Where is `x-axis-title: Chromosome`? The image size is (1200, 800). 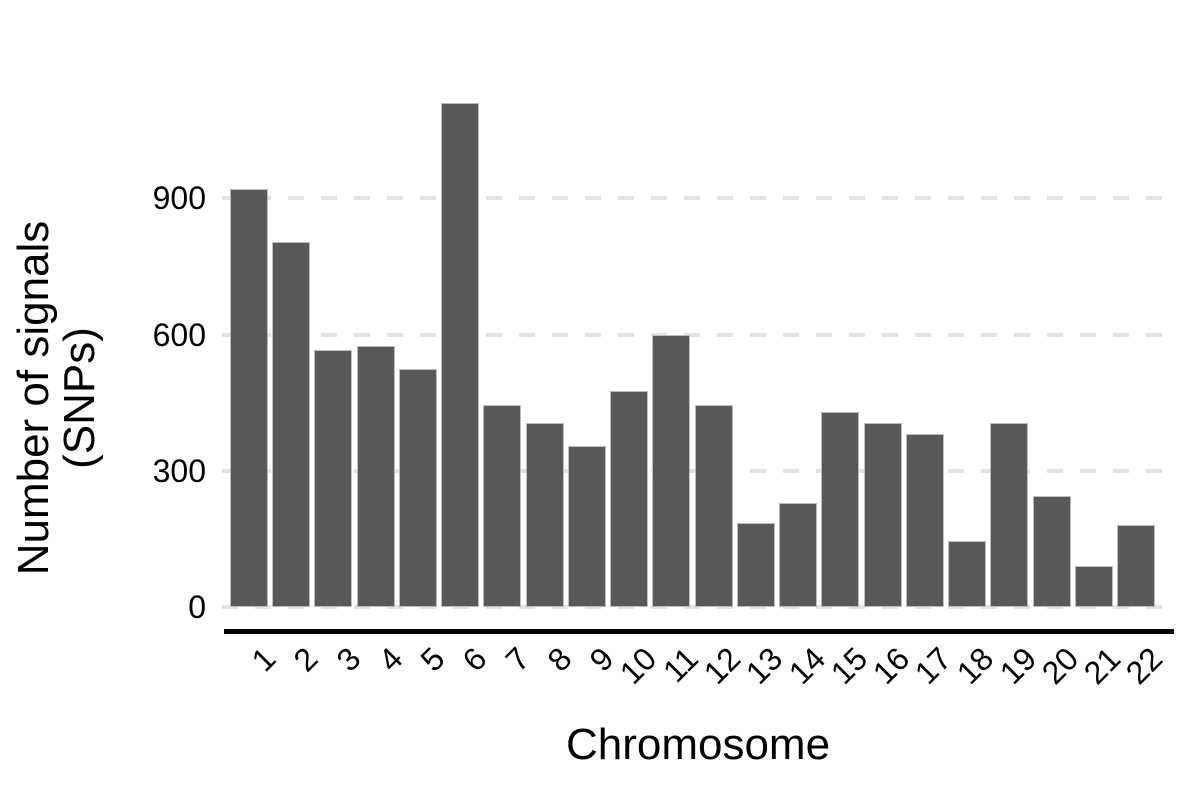 x-axis-title: Chromosome is located at coordinates (698, 744).